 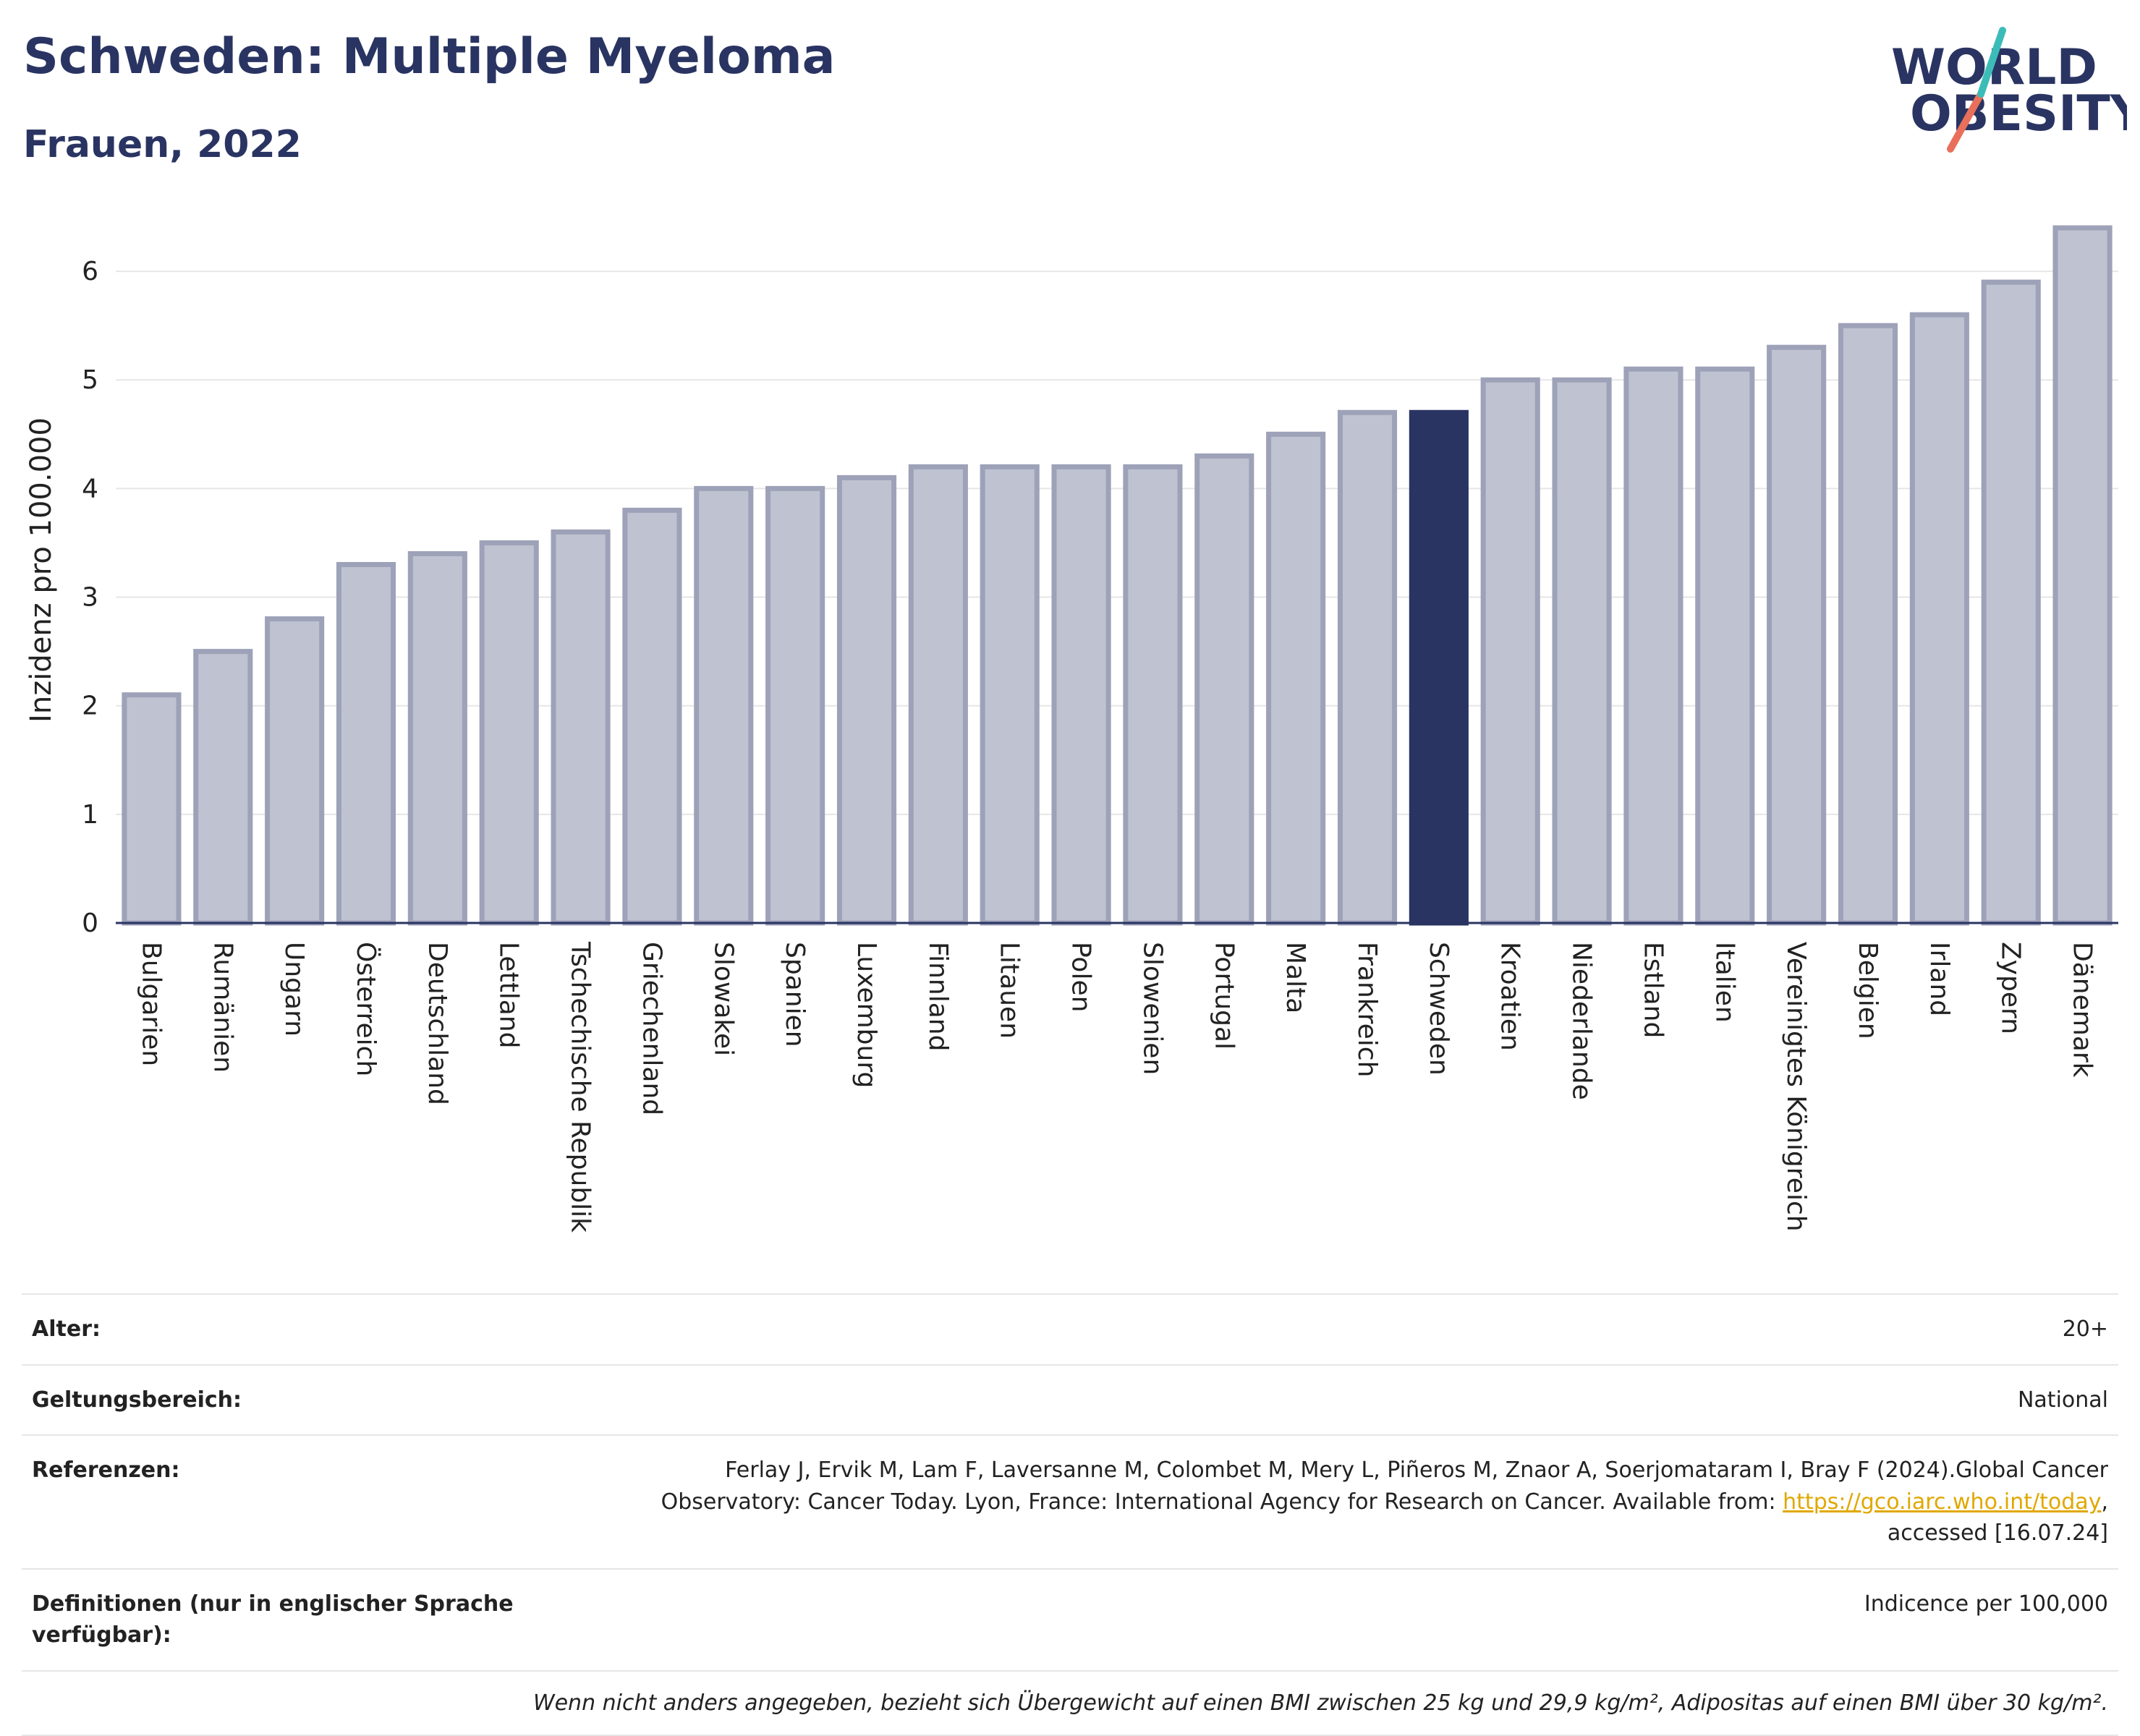 I want to click on bar-Zypern, so click(x=2011, y=603).